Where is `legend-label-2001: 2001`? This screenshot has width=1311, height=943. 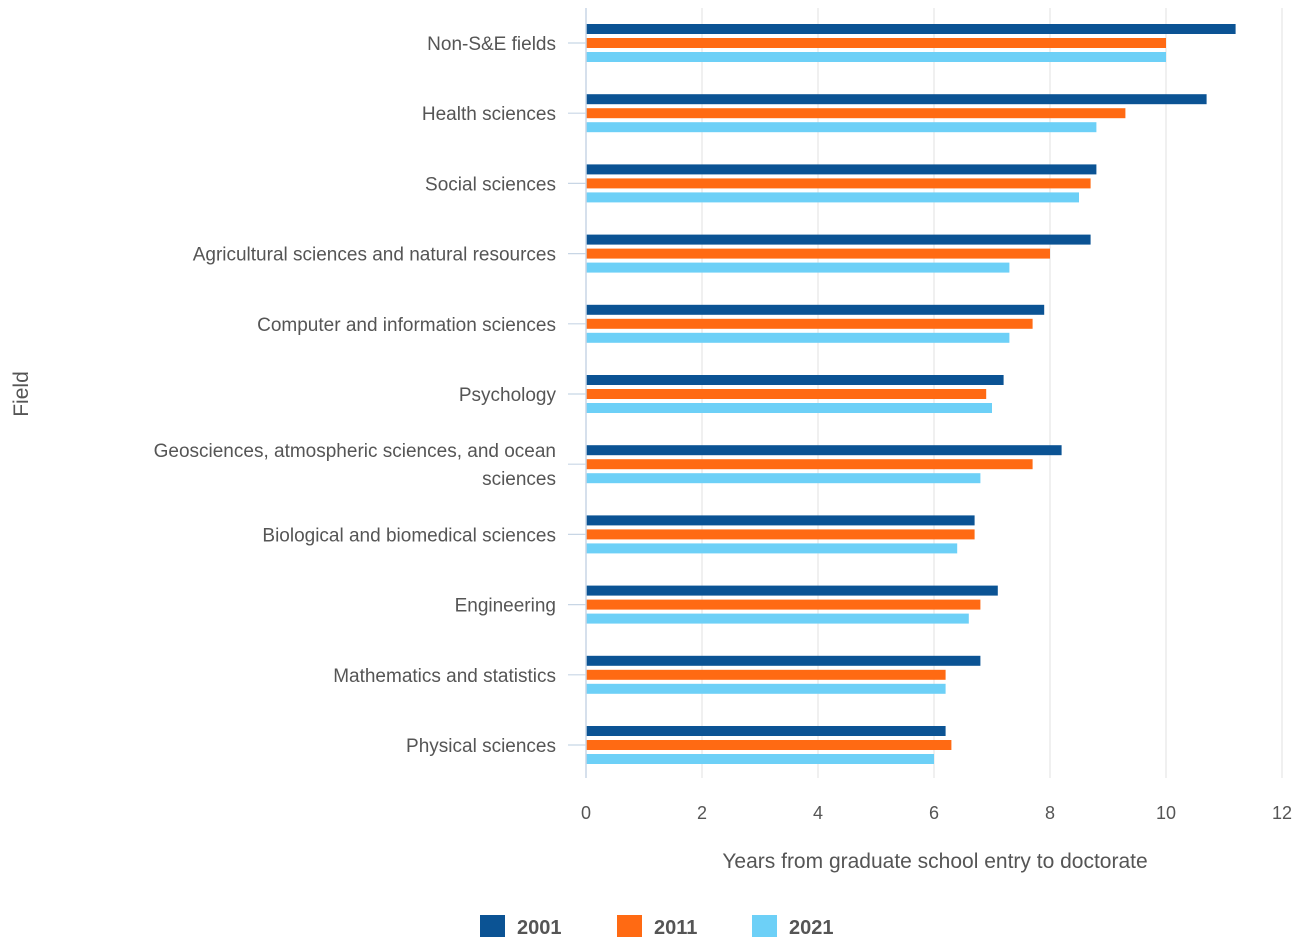
legend-label-2001: 2001 is located at coordinates (539, 928).